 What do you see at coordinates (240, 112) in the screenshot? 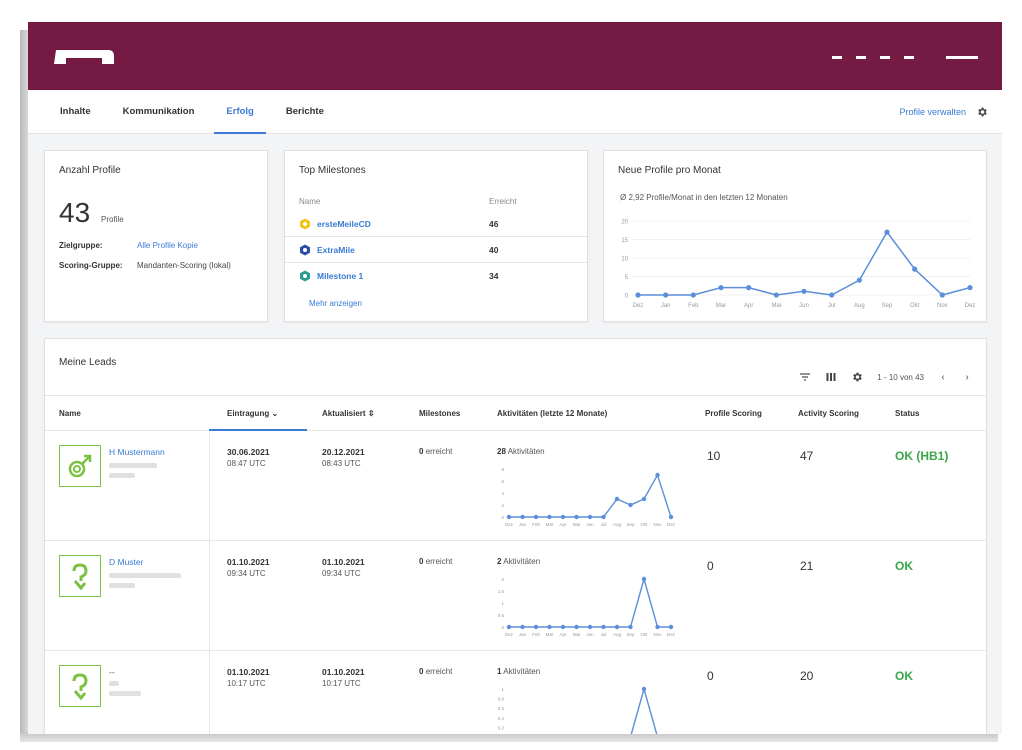
I see `tab-erfolg: Erfolg` at bounding box center [240, 112].